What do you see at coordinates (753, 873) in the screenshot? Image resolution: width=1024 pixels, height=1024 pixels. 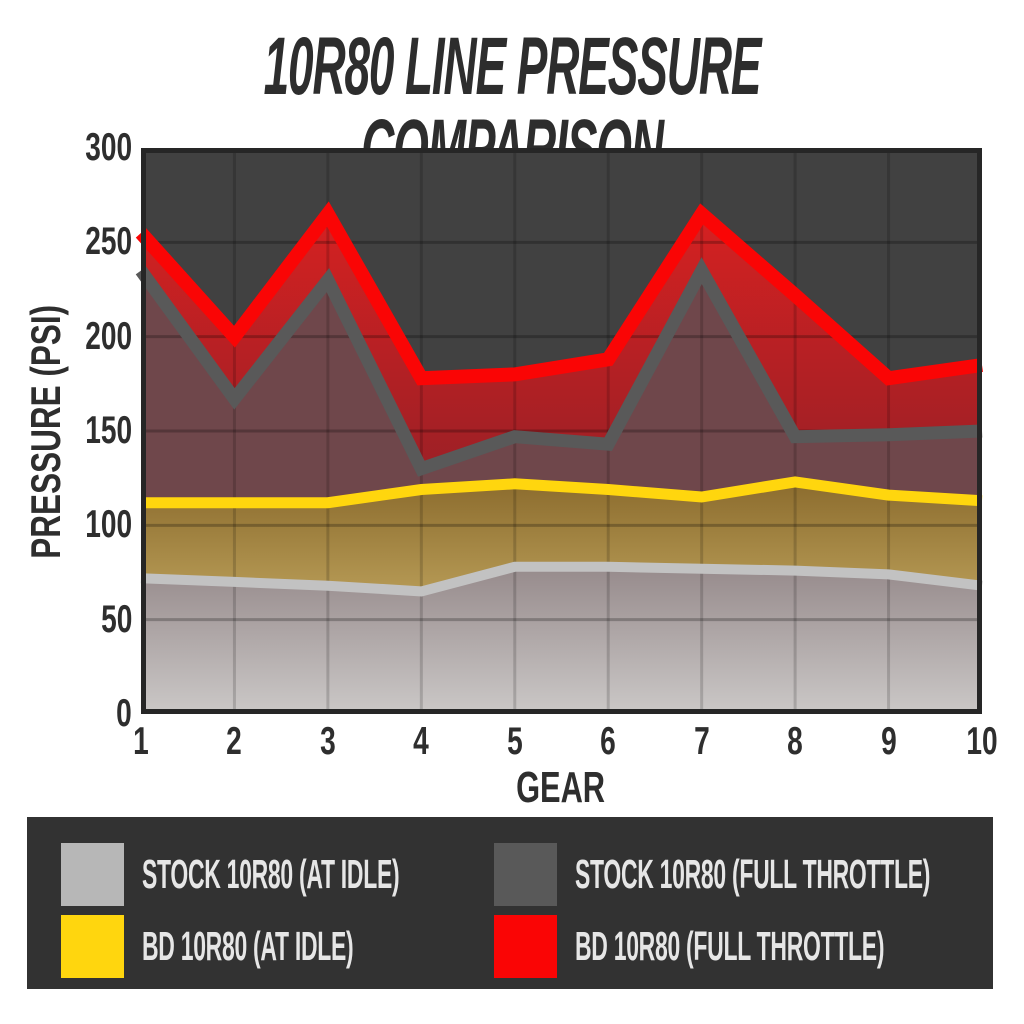 I see `legend-label-stock-full-throttle: STOCK 10R80 (FULL THROTTLE)` at bounding box center [753, 873].